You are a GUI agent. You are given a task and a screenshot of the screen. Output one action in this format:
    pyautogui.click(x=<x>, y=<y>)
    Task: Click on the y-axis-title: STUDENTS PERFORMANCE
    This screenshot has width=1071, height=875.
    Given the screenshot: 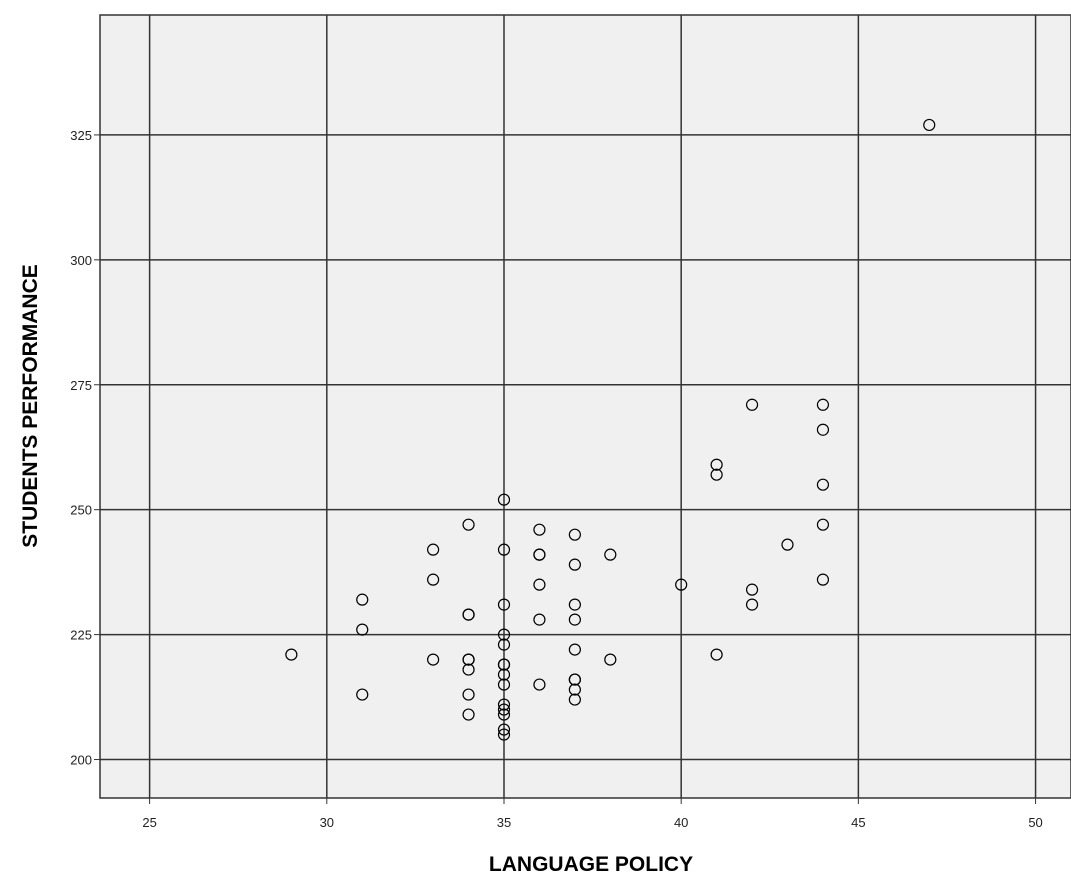 What is the action you would take?
    pyautogui.click(x=30, y=406)
    